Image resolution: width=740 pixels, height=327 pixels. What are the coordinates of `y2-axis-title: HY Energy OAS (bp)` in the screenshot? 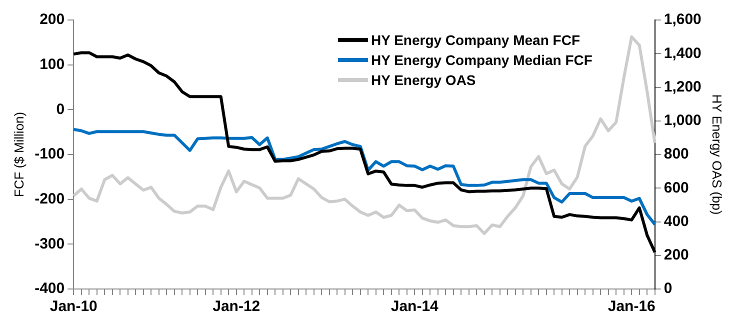 It's located at (717, 154).